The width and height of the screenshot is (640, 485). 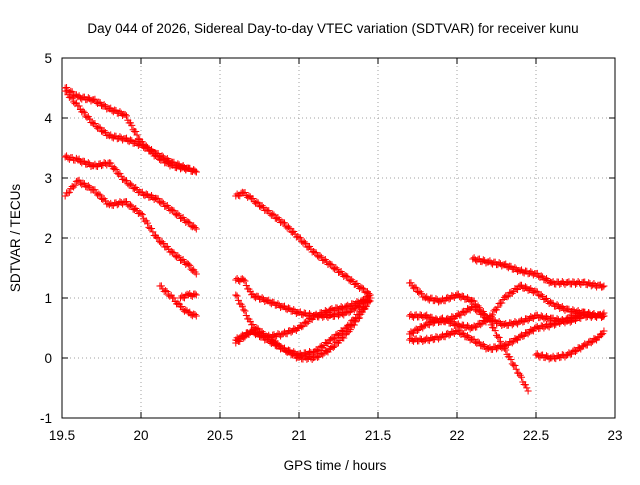 What do you see at coordinates (48, 118) in the screenshot?
I see `y-tick-label: 4` at bounding box center [48, 118].